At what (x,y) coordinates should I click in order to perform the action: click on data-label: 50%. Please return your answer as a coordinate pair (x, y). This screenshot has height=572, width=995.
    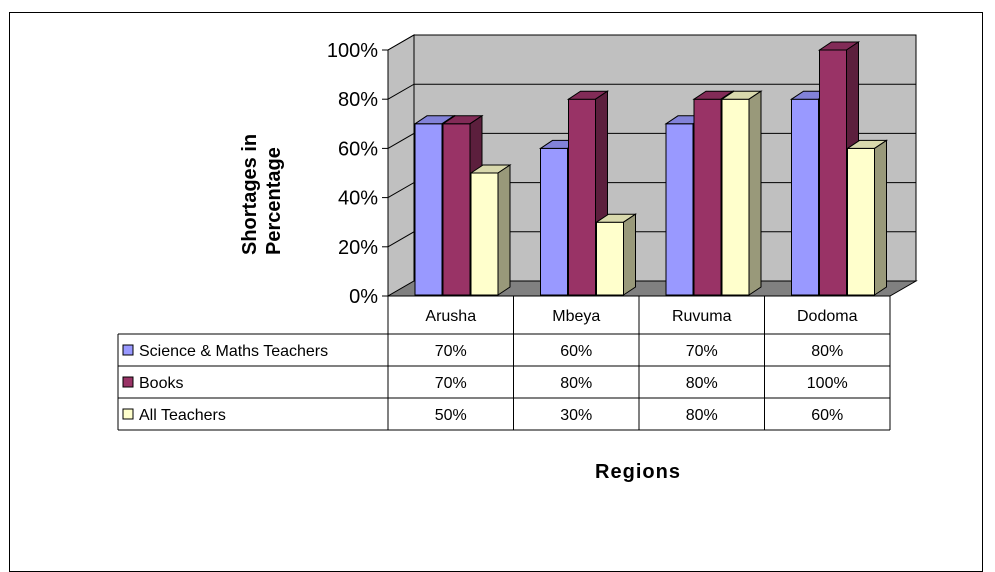
    Looking at the image, I should click on (451, 415).